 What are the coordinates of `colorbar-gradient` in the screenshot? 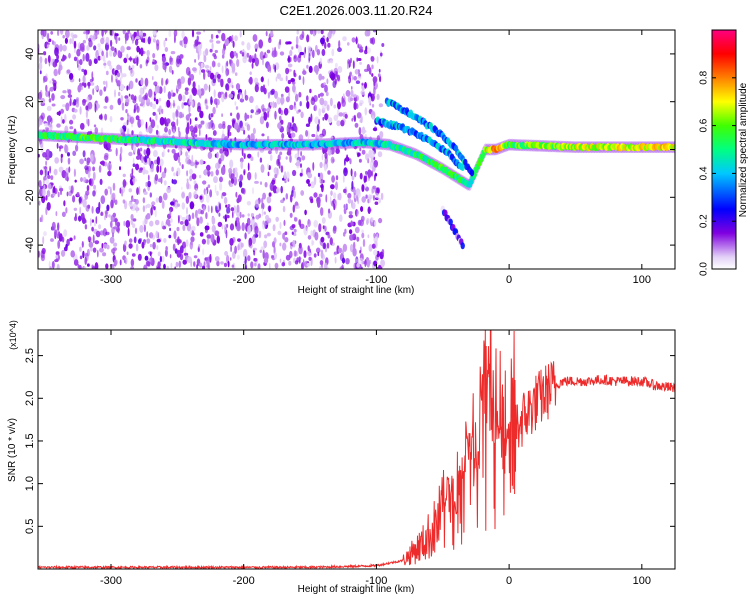 It's located at (724, 149).